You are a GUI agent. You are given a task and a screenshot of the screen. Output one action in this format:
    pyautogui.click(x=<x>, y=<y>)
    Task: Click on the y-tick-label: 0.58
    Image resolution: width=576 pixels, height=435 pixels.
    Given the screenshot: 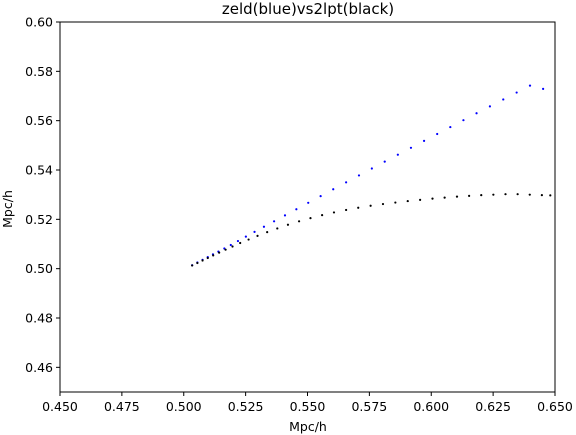 What is the action you would take?
    pyautogui.click(x=39, y=71)
    